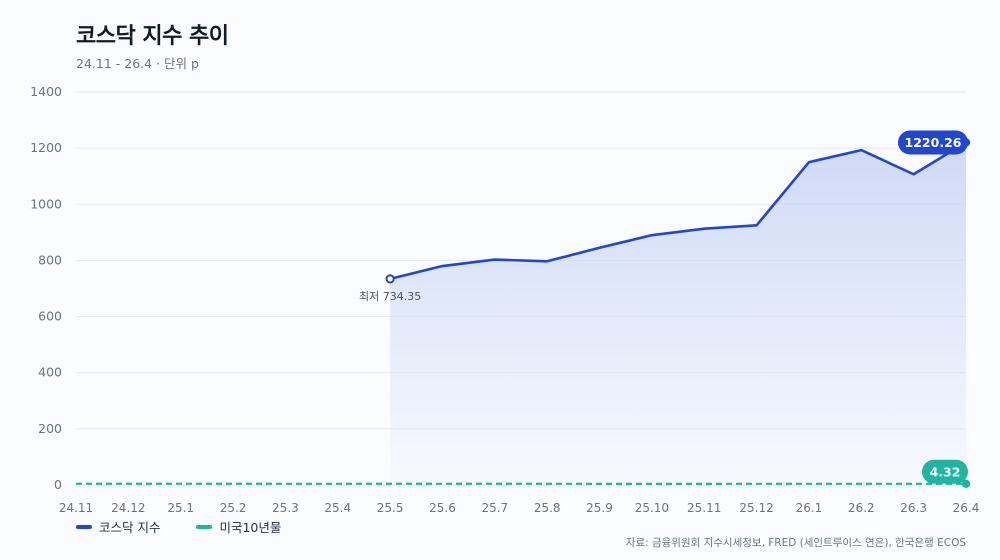 The width and height of the screenshot is (1000, 560). I want to click on y-tick-label: 1200, so click(46, 147).